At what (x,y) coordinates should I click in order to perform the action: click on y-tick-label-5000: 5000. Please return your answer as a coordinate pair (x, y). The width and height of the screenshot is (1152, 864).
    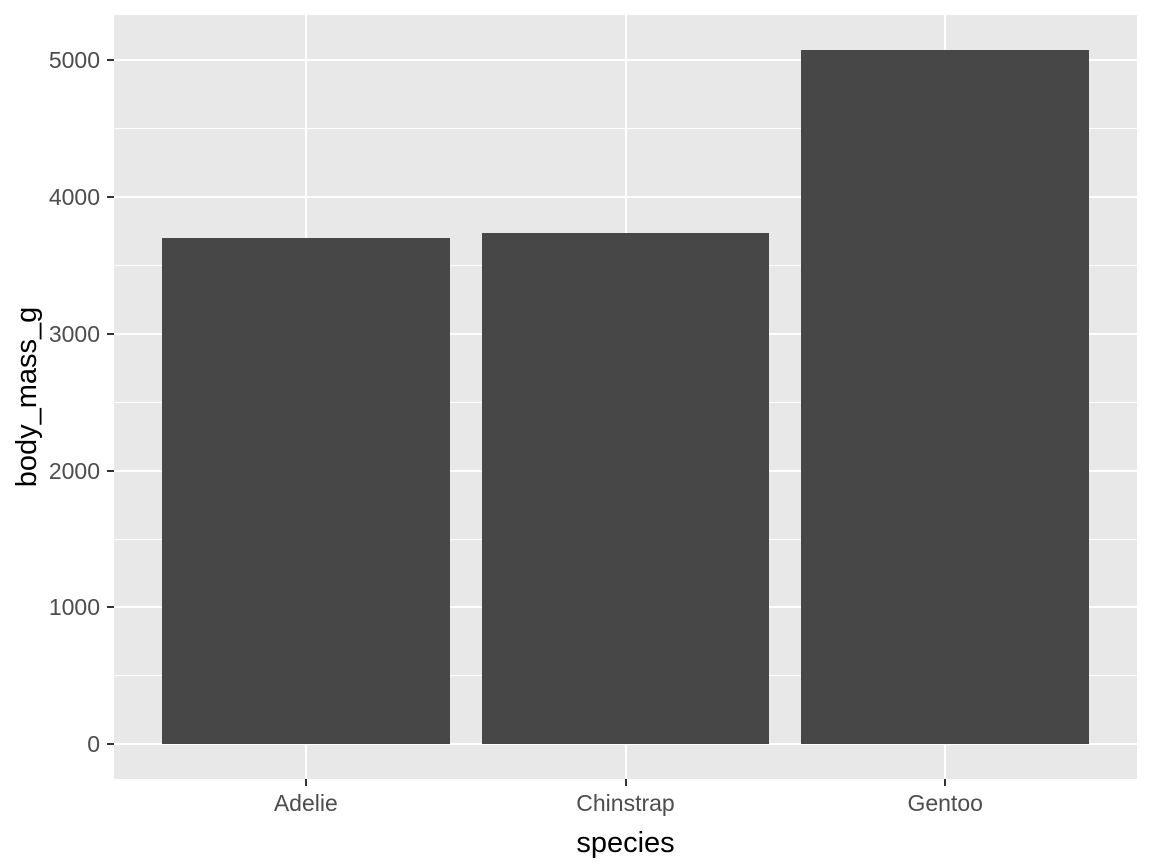
    Looking at the image, I should click on (74, 60).